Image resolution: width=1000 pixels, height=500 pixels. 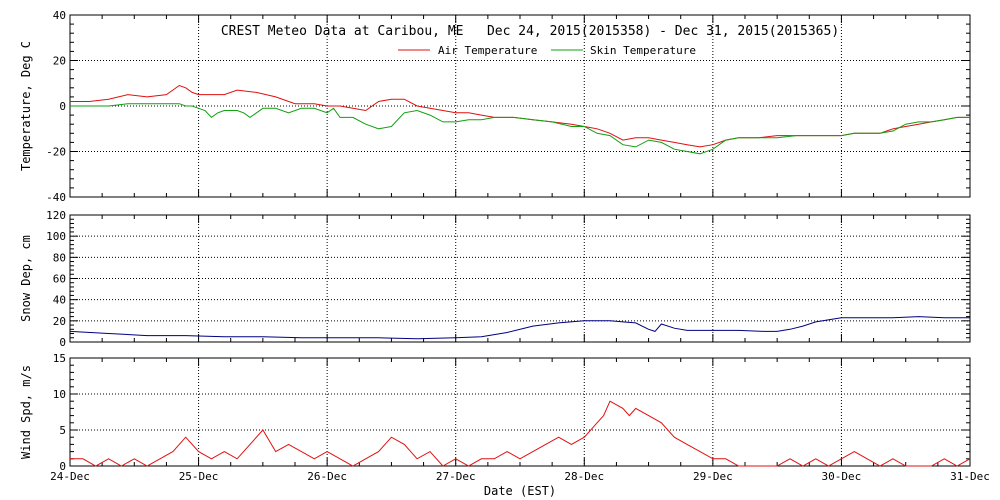 What do you see at coordinates (62, 466) in the screenshot?
I see `wind-speed-y-tick-label: 0` at bounding box center [62, 466].